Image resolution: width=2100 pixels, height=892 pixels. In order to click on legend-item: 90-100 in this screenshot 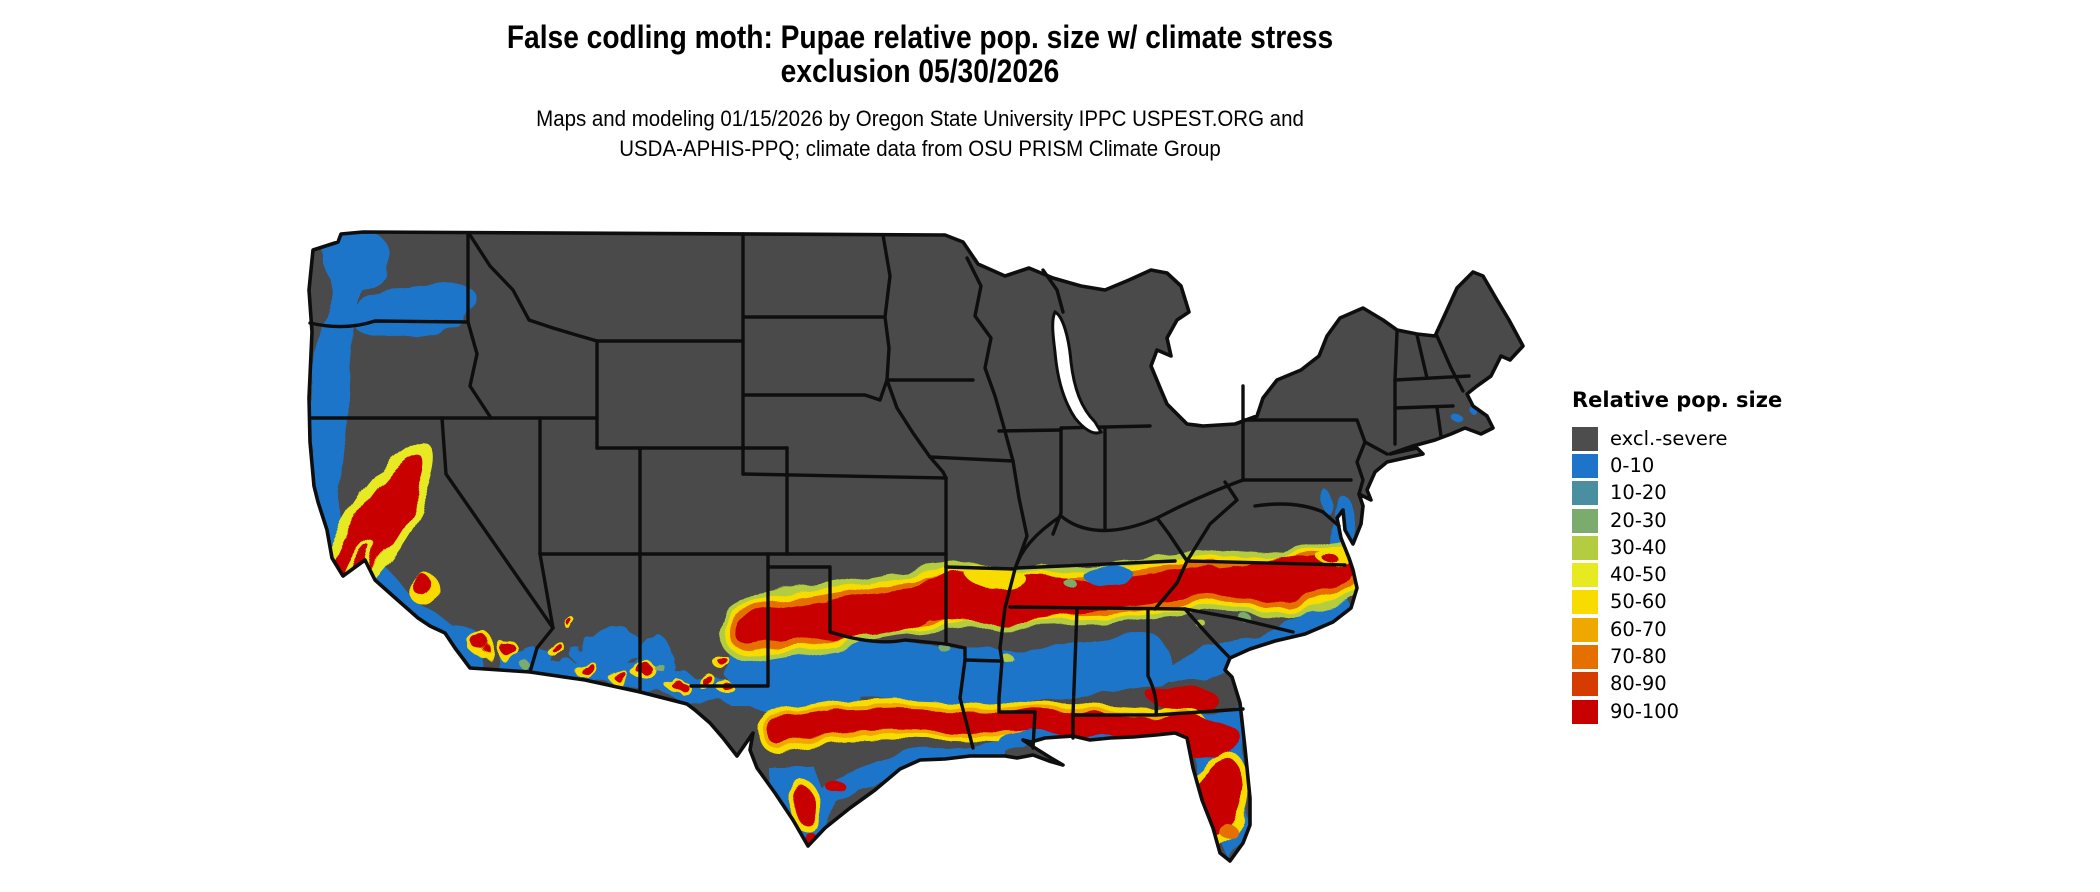, I will do `click(1722, 711)`.